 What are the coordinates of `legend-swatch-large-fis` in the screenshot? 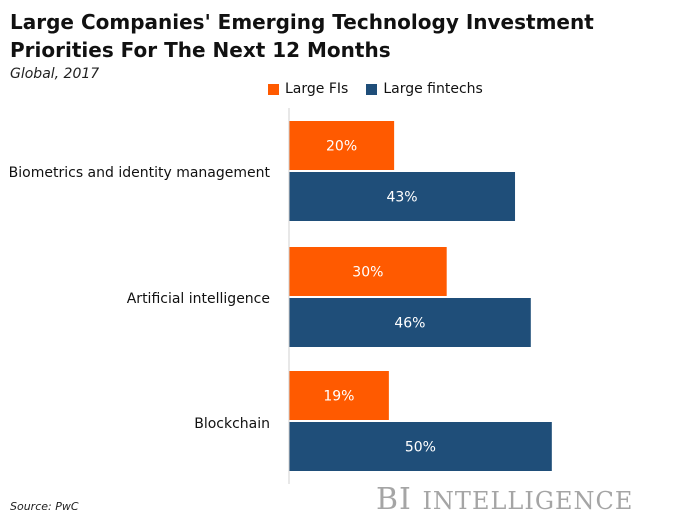 It's located at (273, 89).